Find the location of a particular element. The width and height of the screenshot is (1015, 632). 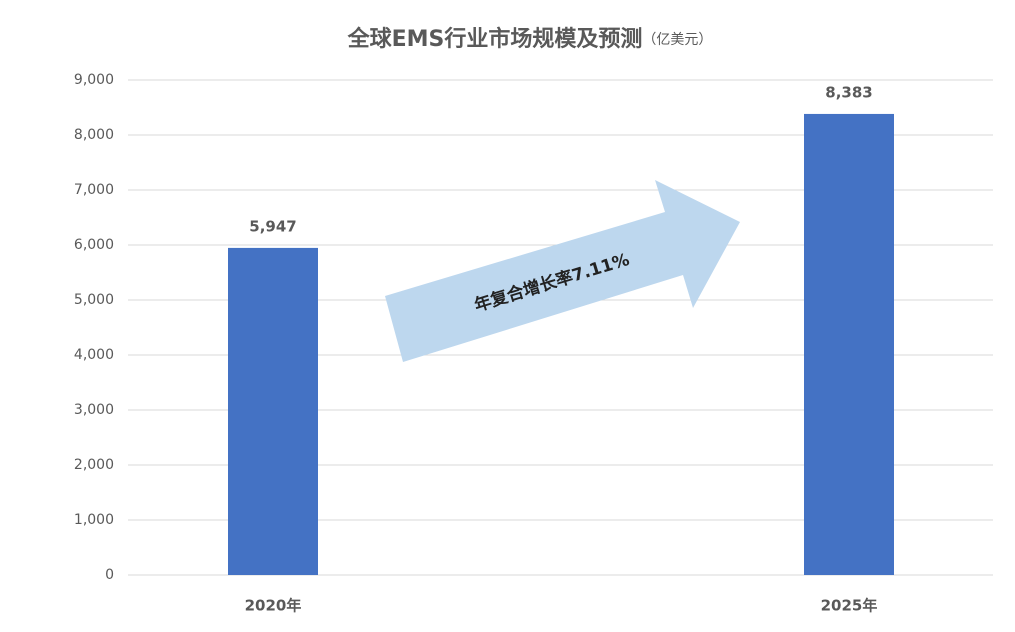

value-label: 8,383 is located at coordinates (848, 92).